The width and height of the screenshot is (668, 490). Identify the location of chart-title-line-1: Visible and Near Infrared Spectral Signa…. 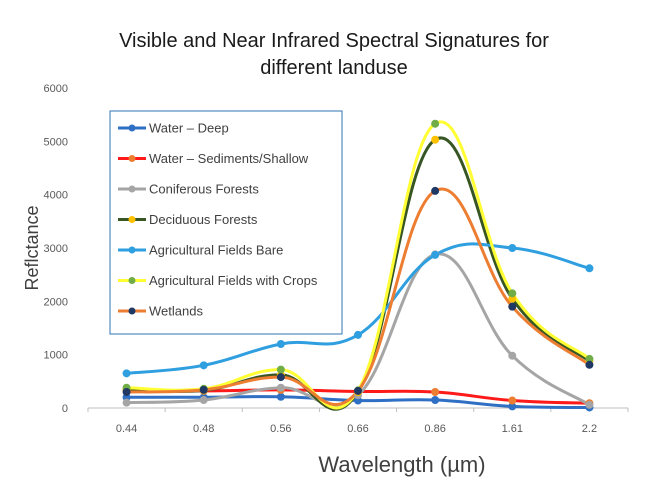
(334, 41).